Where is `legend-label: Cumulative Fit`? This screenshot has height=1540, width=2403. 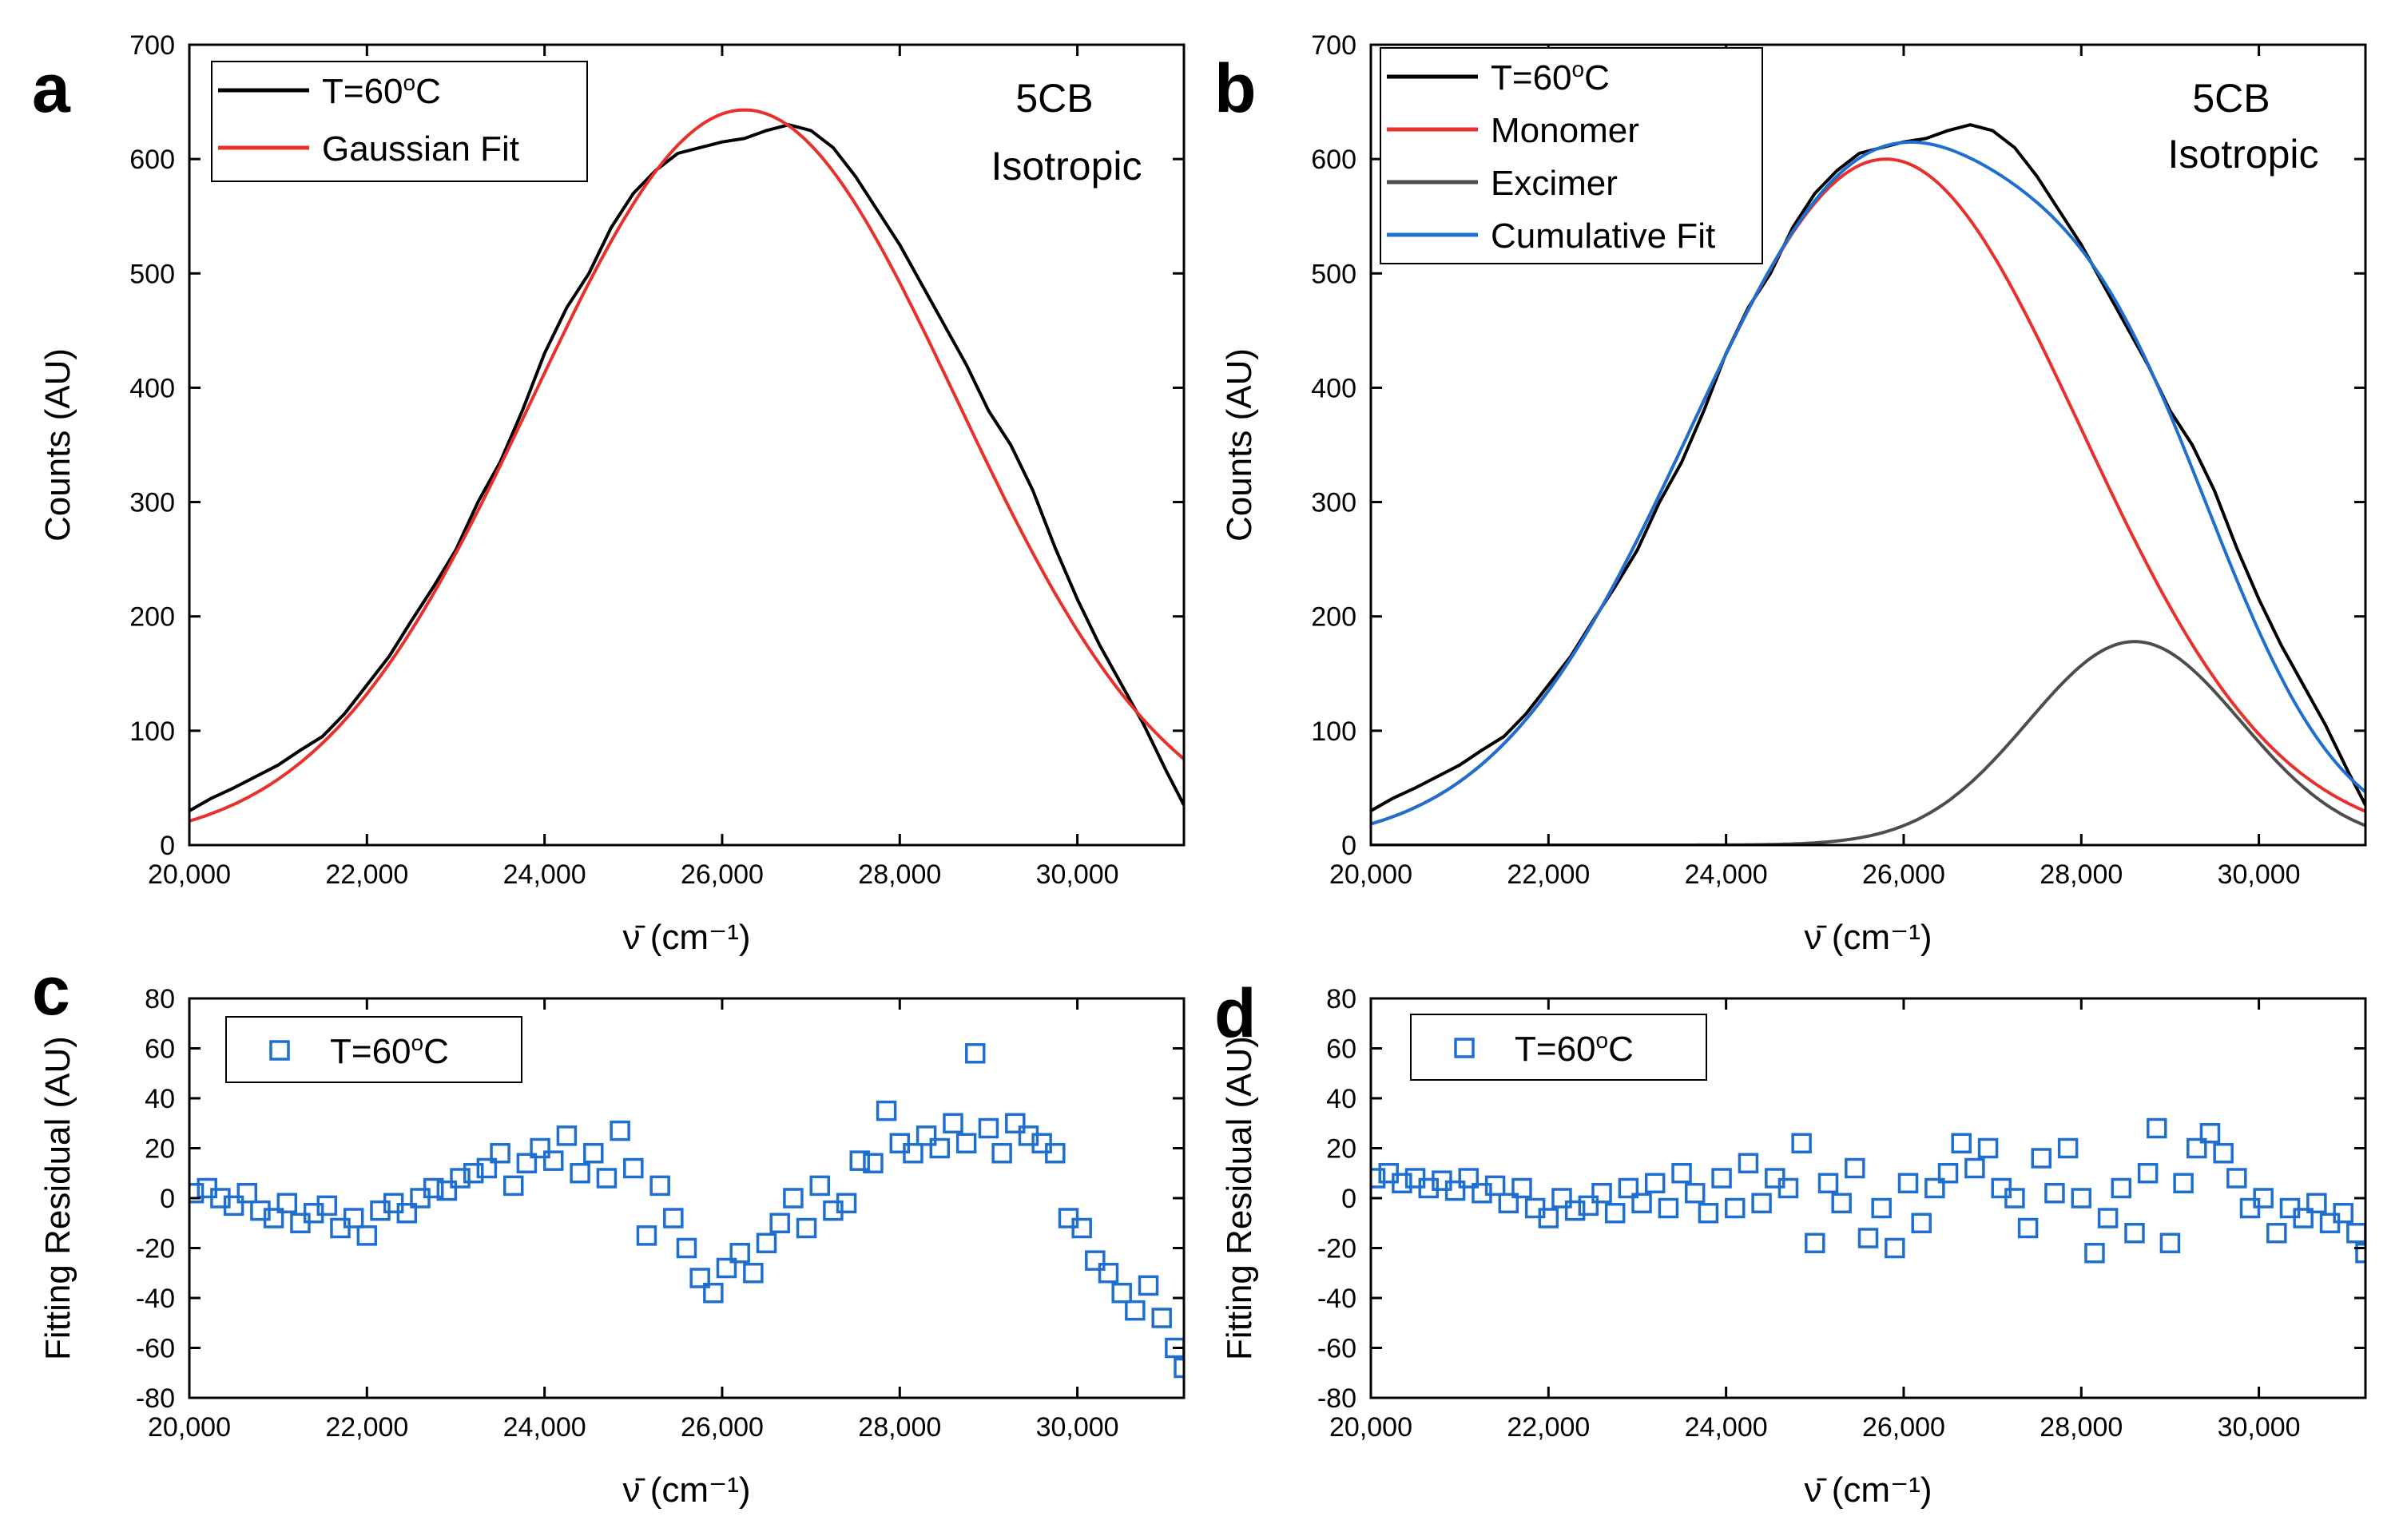 legend-label: Cumulative Fit is located at coordinates (1603, 236).